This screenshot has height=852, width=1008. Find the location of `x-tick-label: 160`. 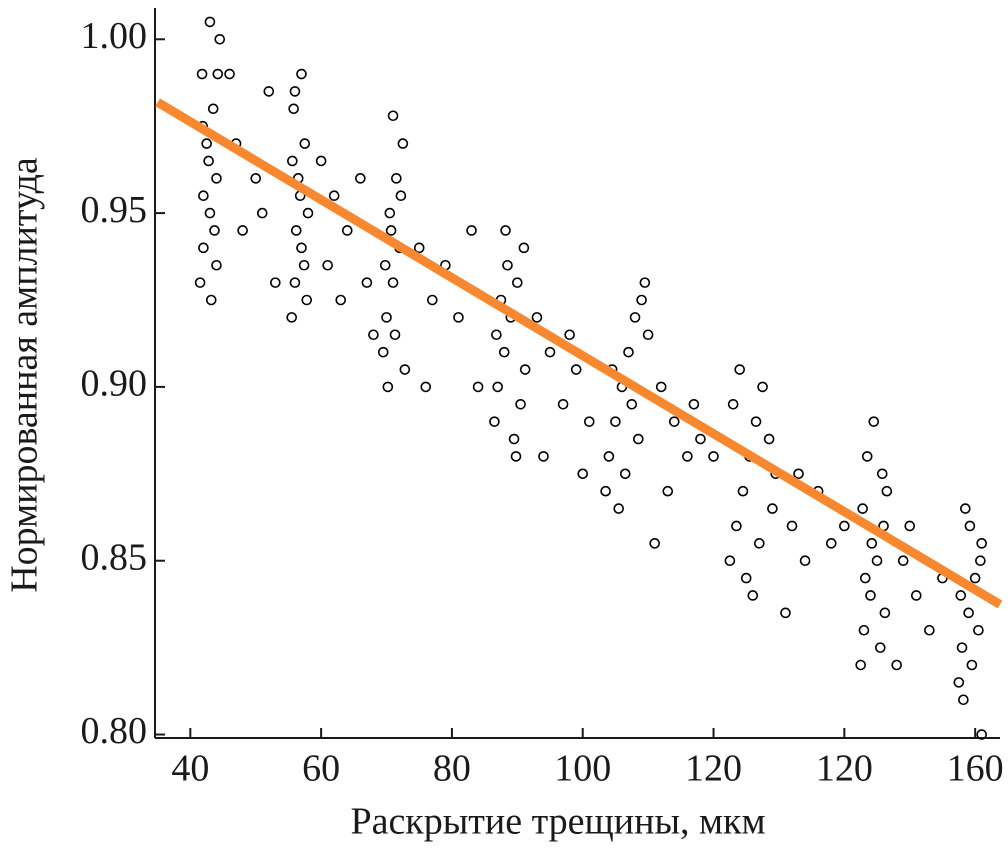

x-tick-label: 160 is located at coordinates (975, 769).